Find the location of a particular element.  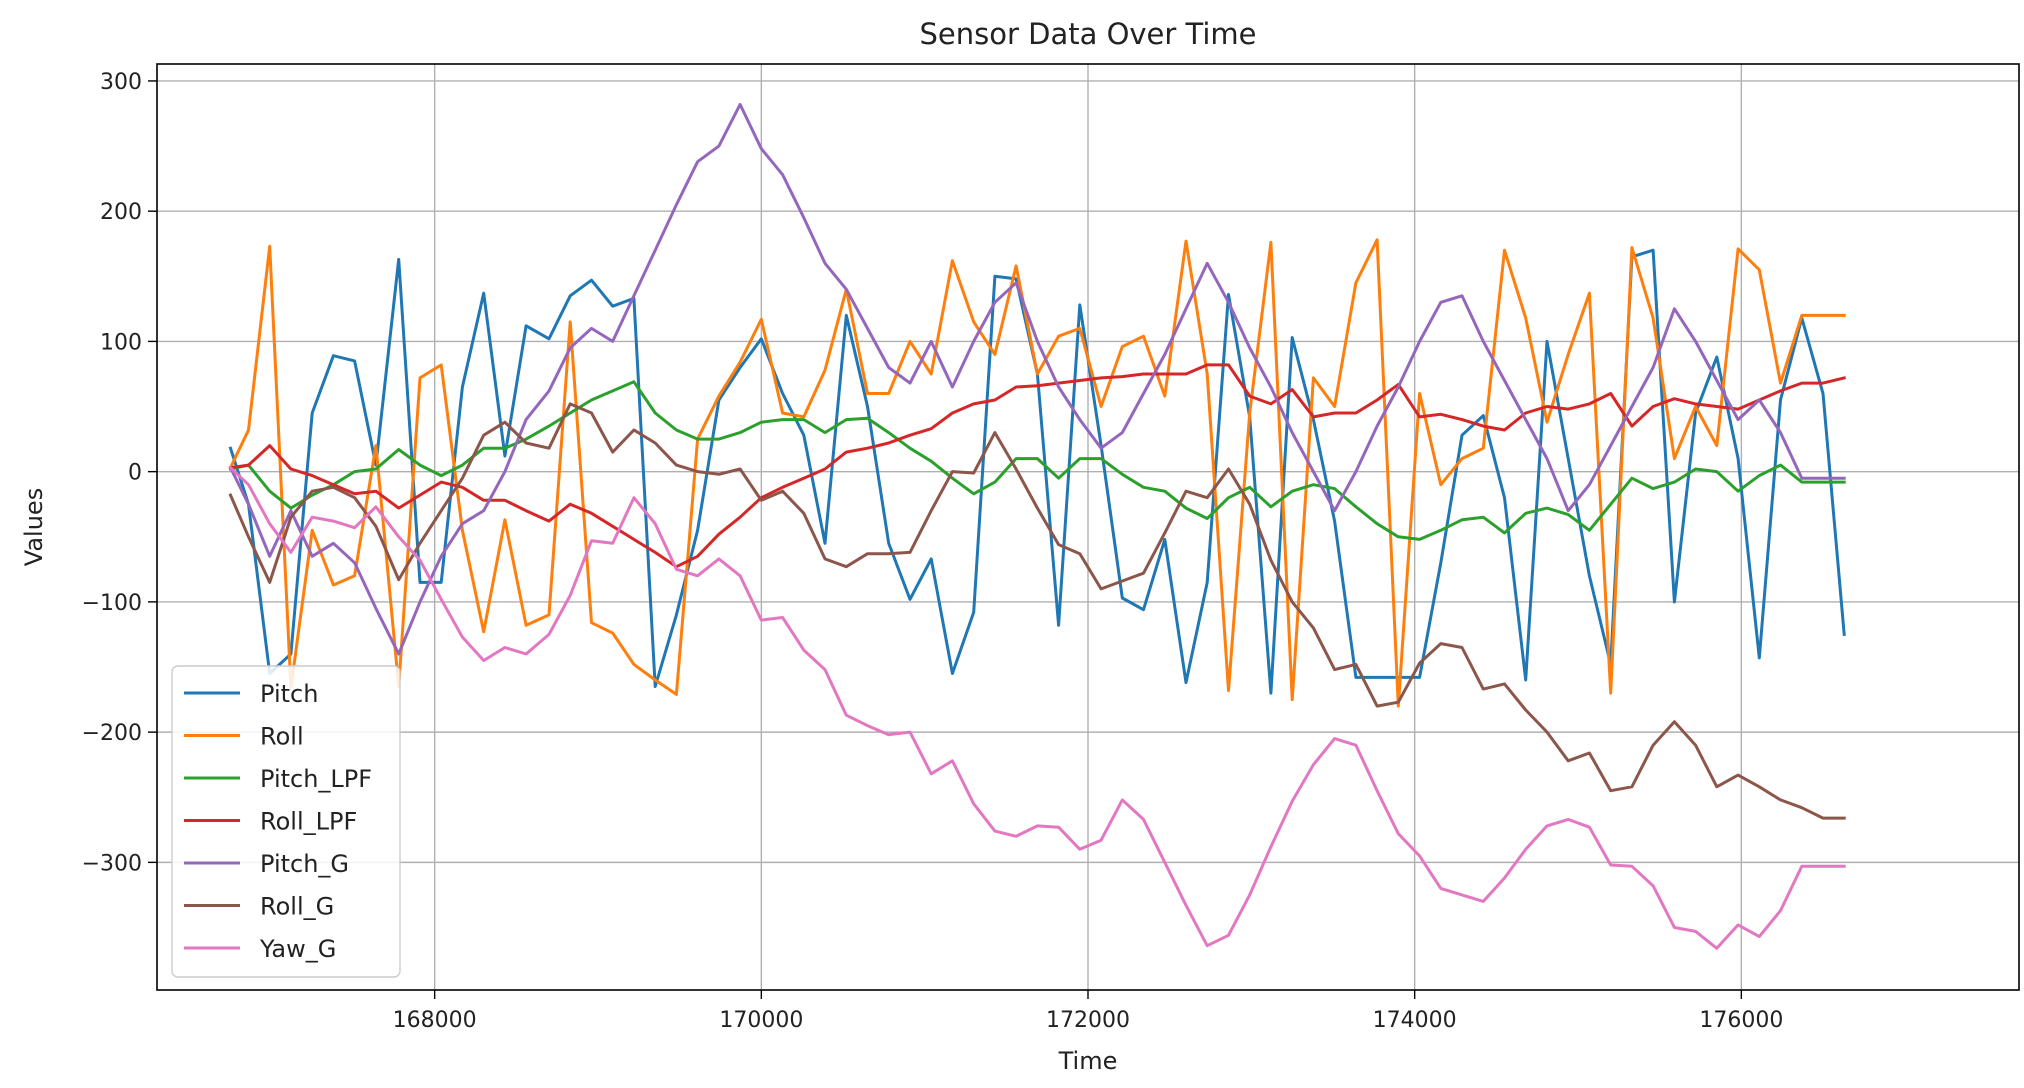

series-line-pitch-lpf is located at coordinates (1037, 460).